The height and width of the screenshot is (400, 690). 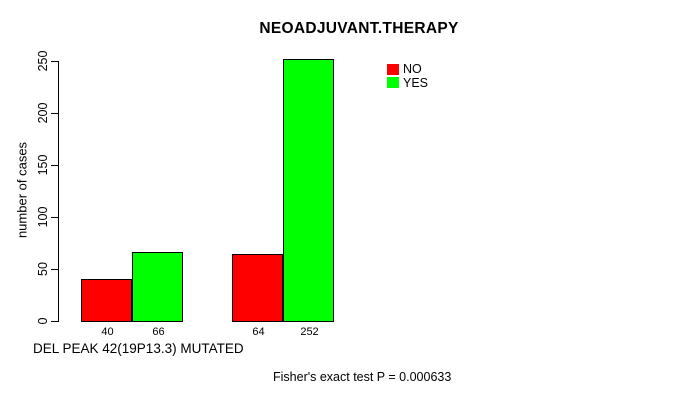 What do you see at coordinates (258, 331) in the screenshot?
I see `bar-value-label: 64` at bounding box center [258, 331].